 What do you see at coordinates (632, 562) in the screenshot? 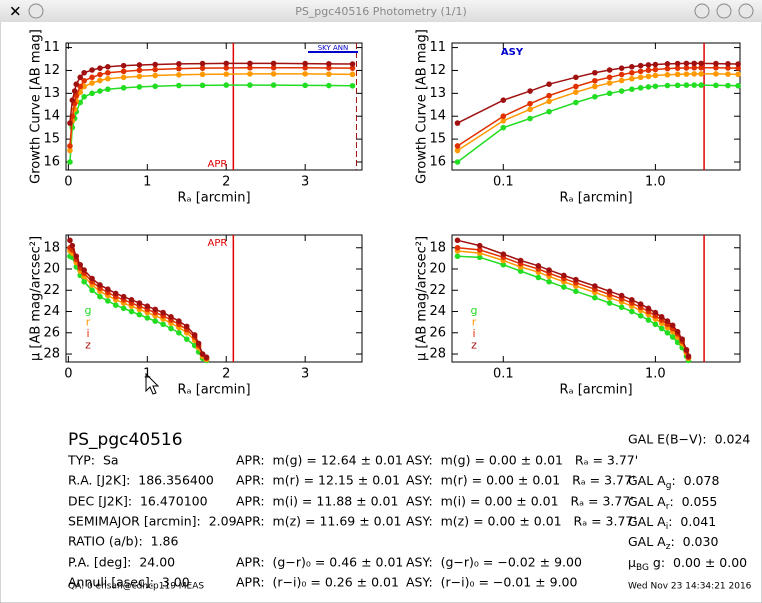
I see `gal-text: μ` at bounding box center [632, 562].